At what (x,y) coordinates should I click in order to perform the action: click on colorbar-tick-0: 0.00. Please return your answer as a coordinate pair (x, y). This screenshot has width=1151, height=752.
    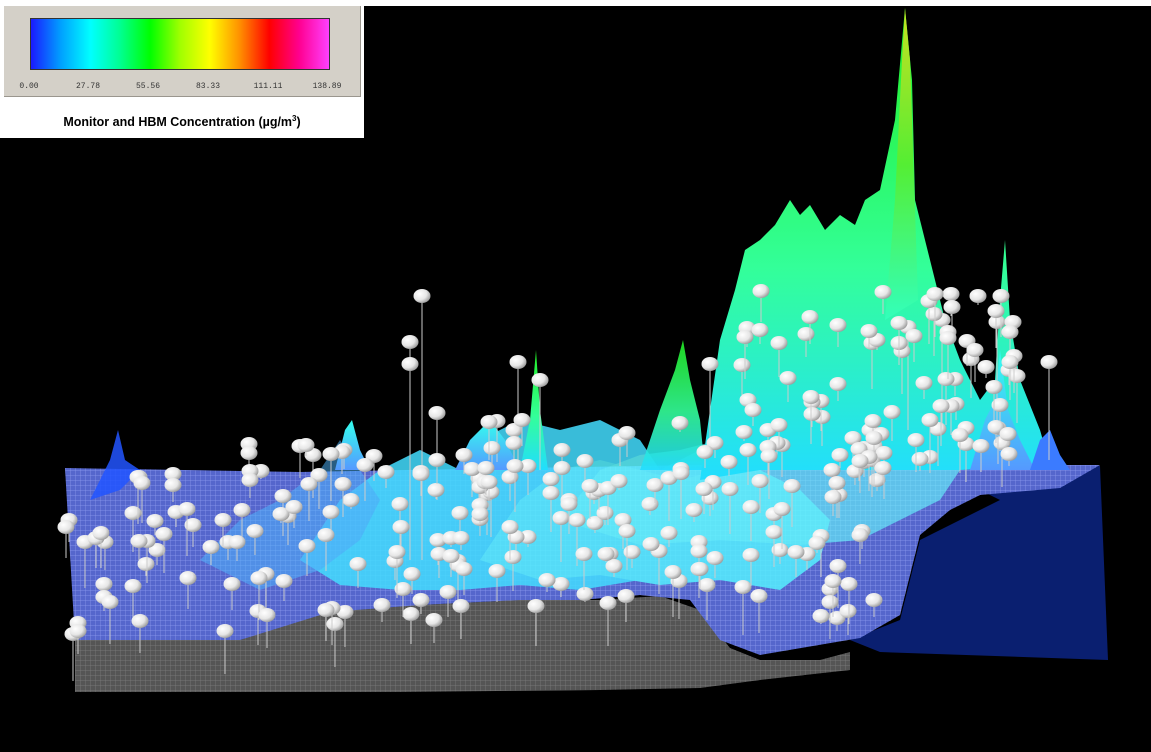
    Looking at the image, I should click on (29, 86).